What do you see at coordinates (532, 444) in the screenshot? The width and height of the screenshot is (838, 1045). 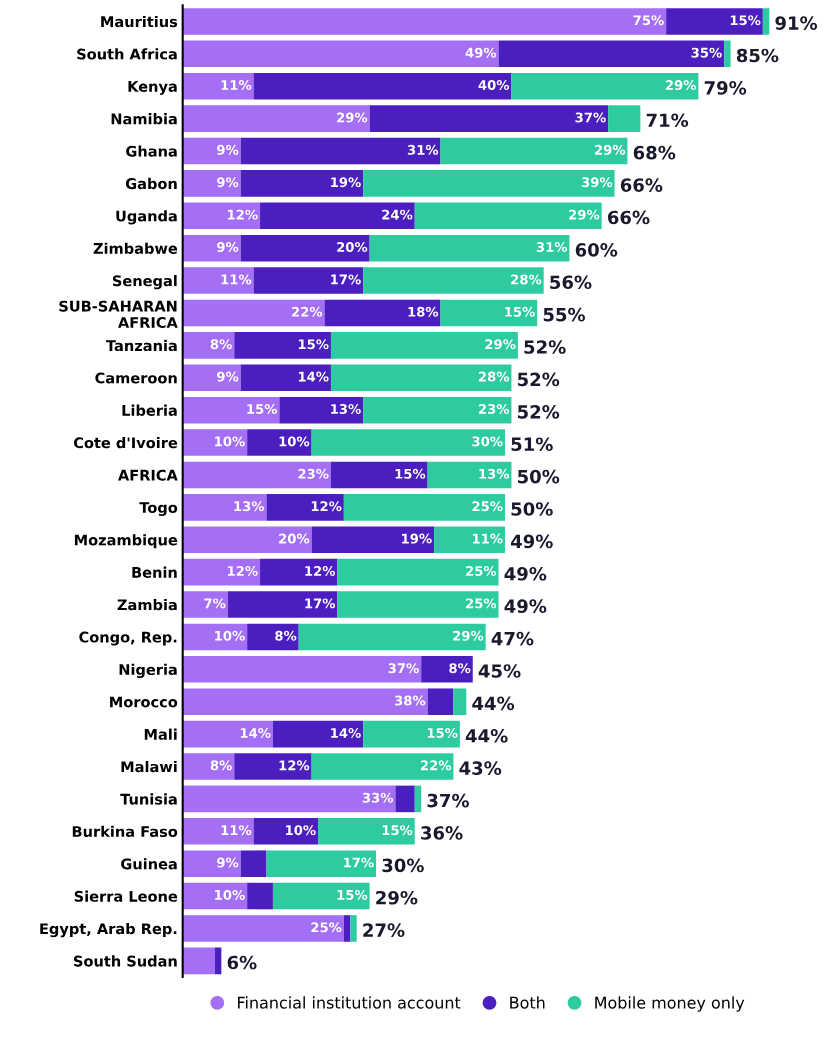 I see `total-label: 51%` at bounding box center [532, 444].